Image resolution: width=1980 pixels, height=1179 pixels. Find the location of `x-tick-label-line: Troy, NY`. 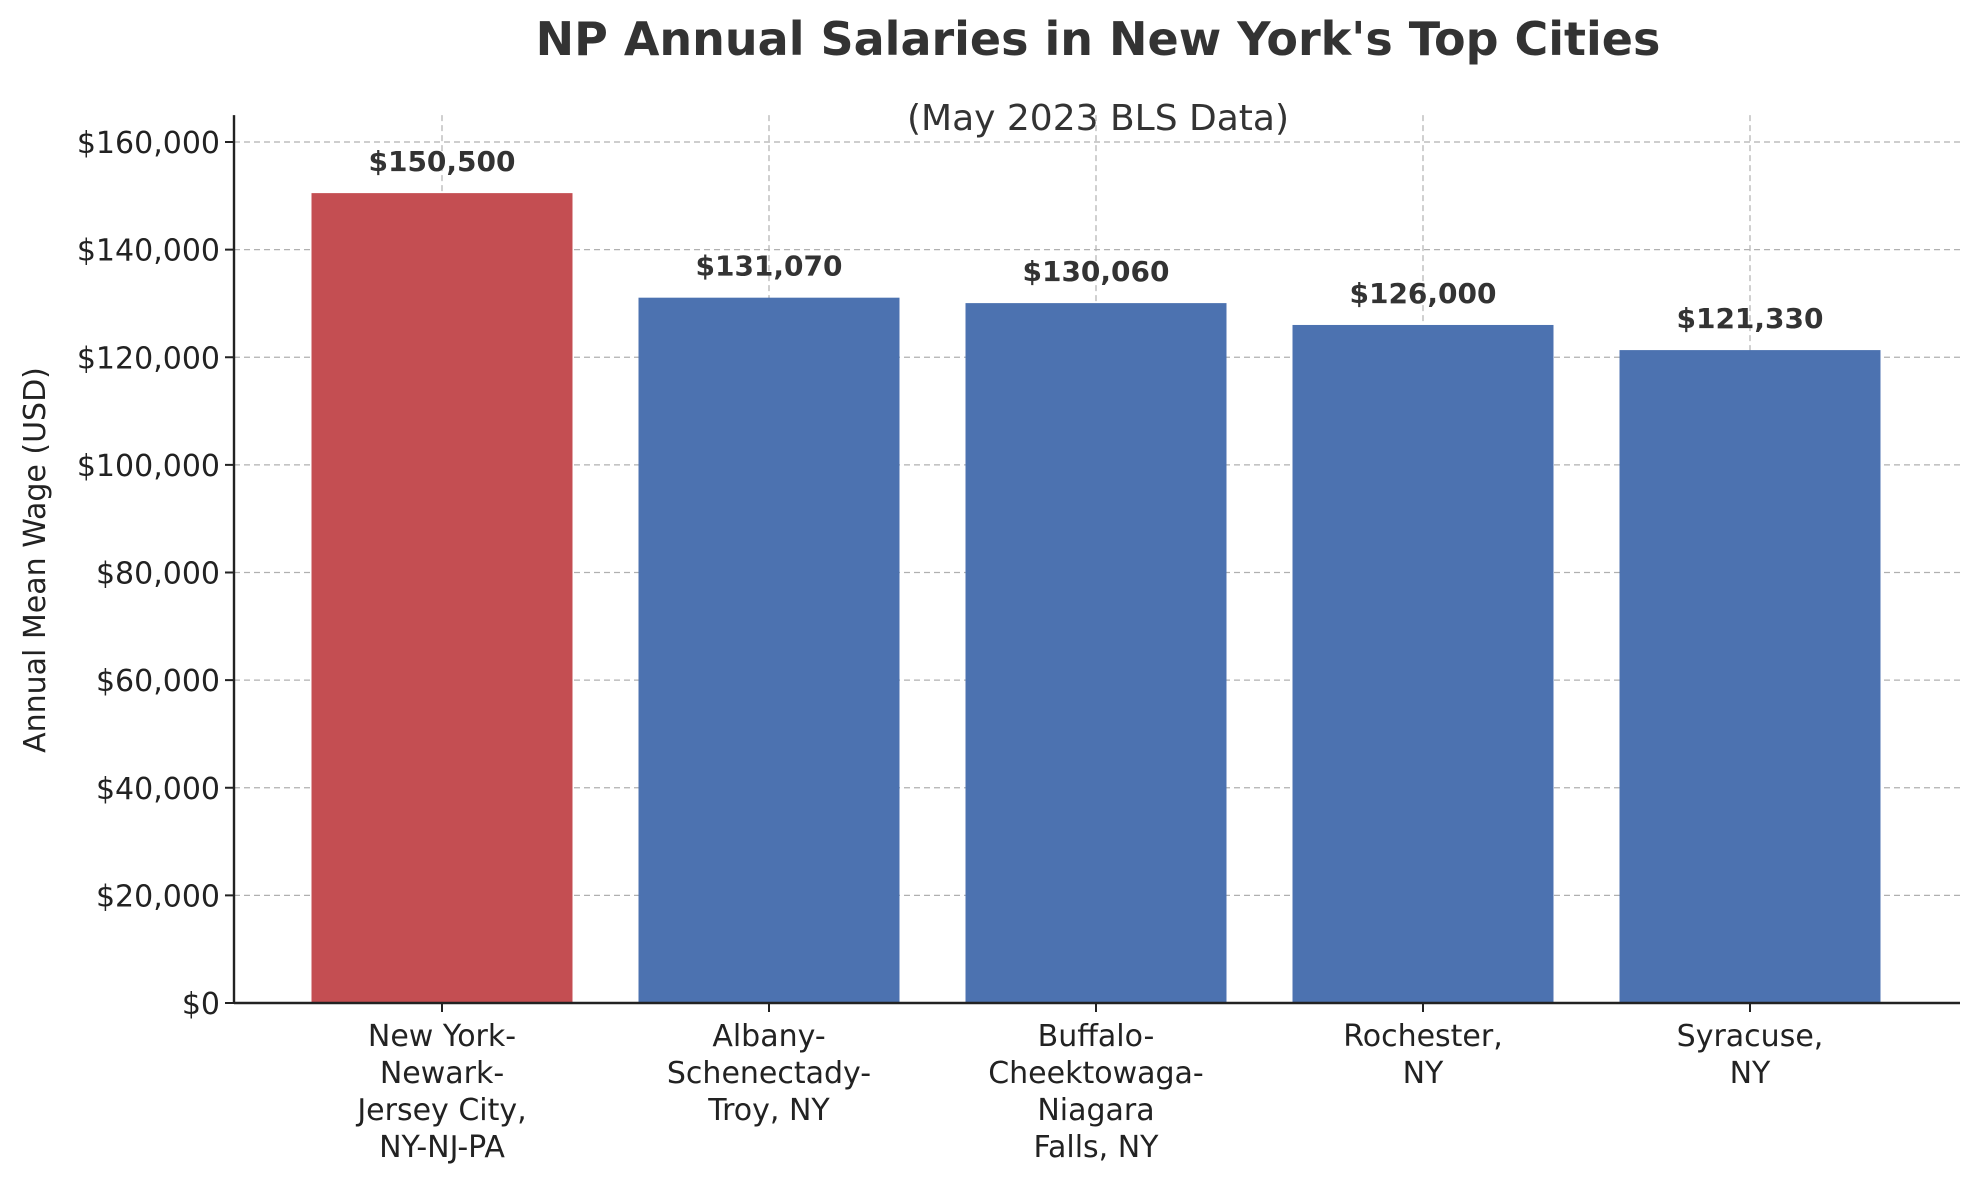

x-tick-label-line: Troy, NY is located at coordinates (768, 1110).